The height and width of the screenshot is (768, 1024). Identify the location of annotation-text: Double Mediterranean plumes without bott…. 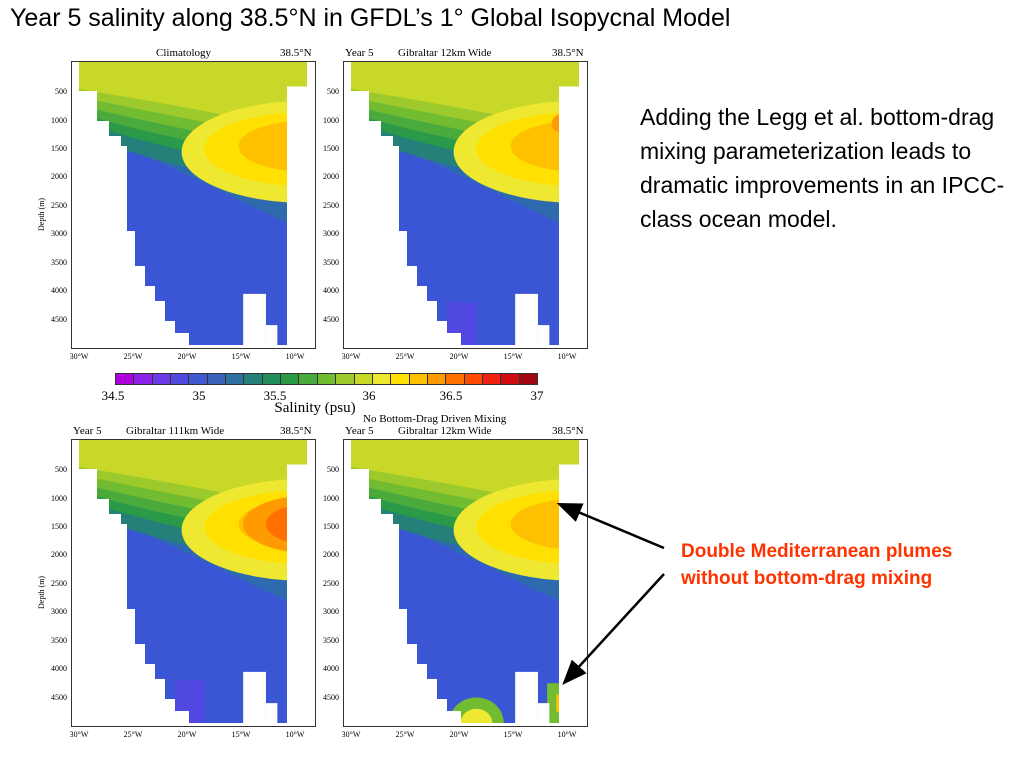
(817, 565).